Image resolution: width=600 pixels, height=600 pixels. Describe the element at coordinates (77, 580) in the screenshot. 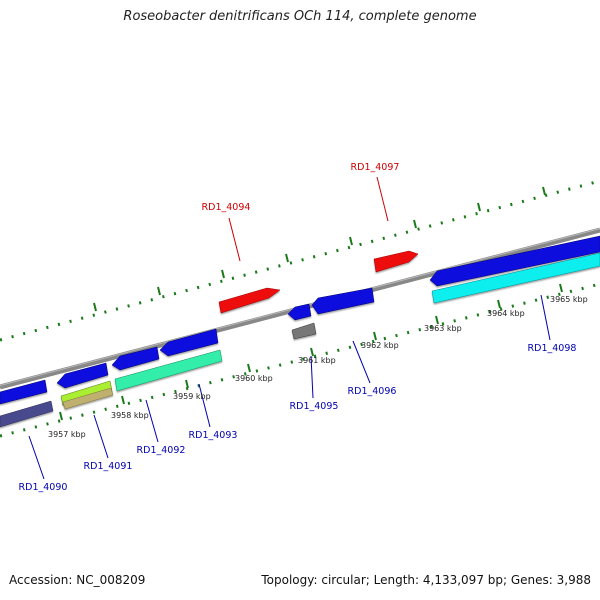

I see `accession-text: Accession: NC_008209` at that location.